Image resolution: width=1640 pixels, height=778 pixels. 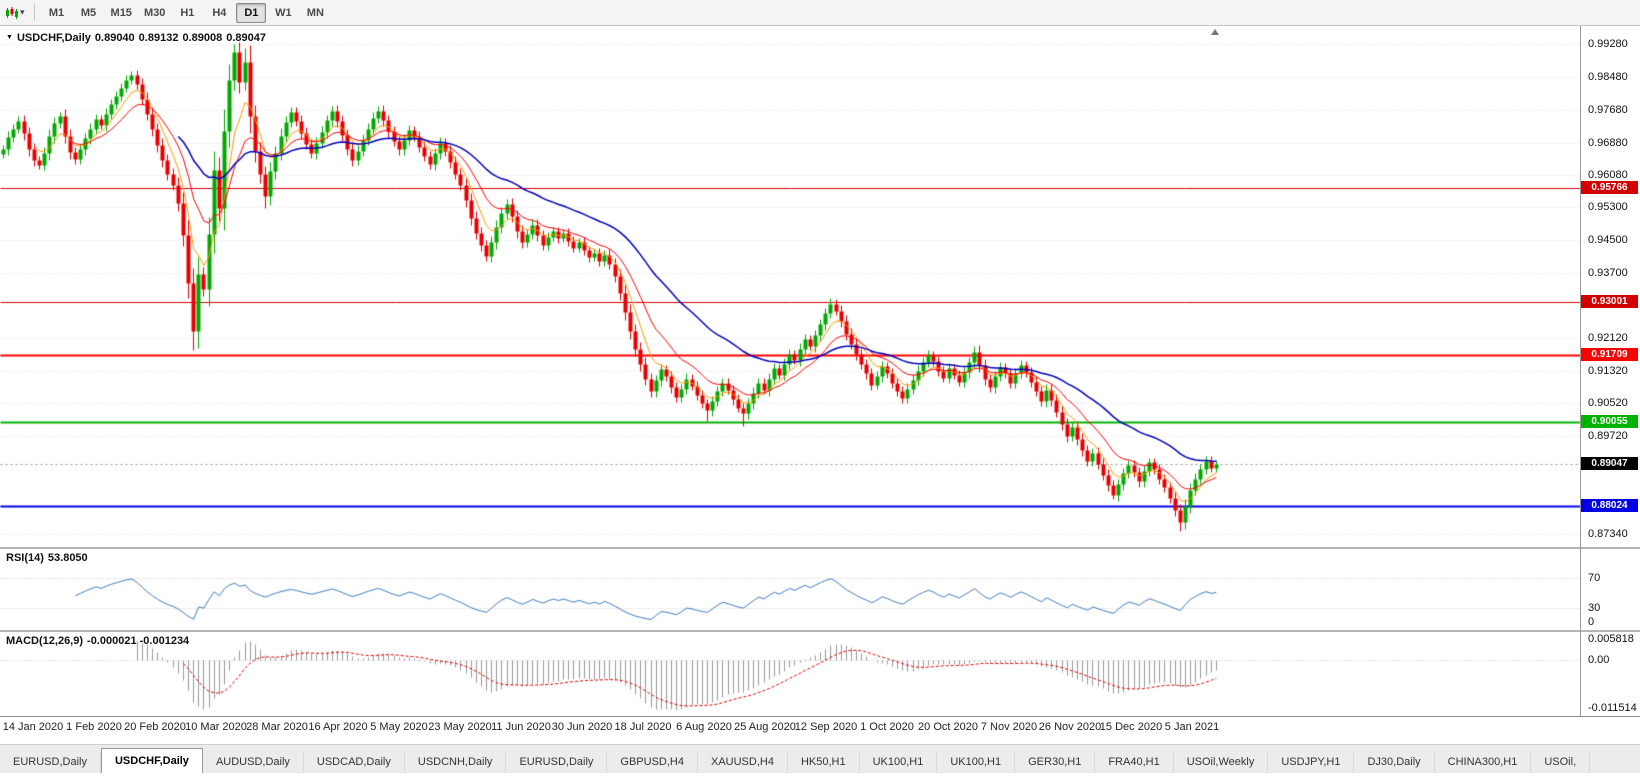 What do you see at coordinates (277, 727) in the screenshot?
I see `date-label: 28 Mar 2020` at bounding box center [277, 727].